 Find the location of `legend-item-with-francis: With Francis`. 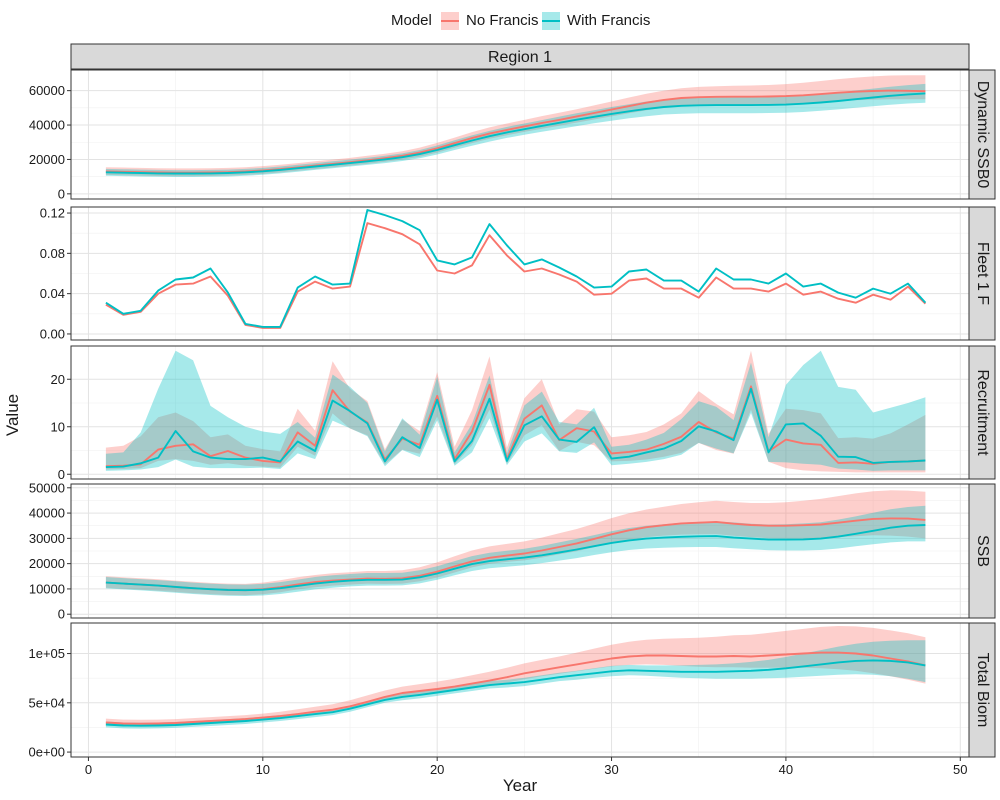

legend-item-with-francis: With Francis is located at coordinates (596, 21).